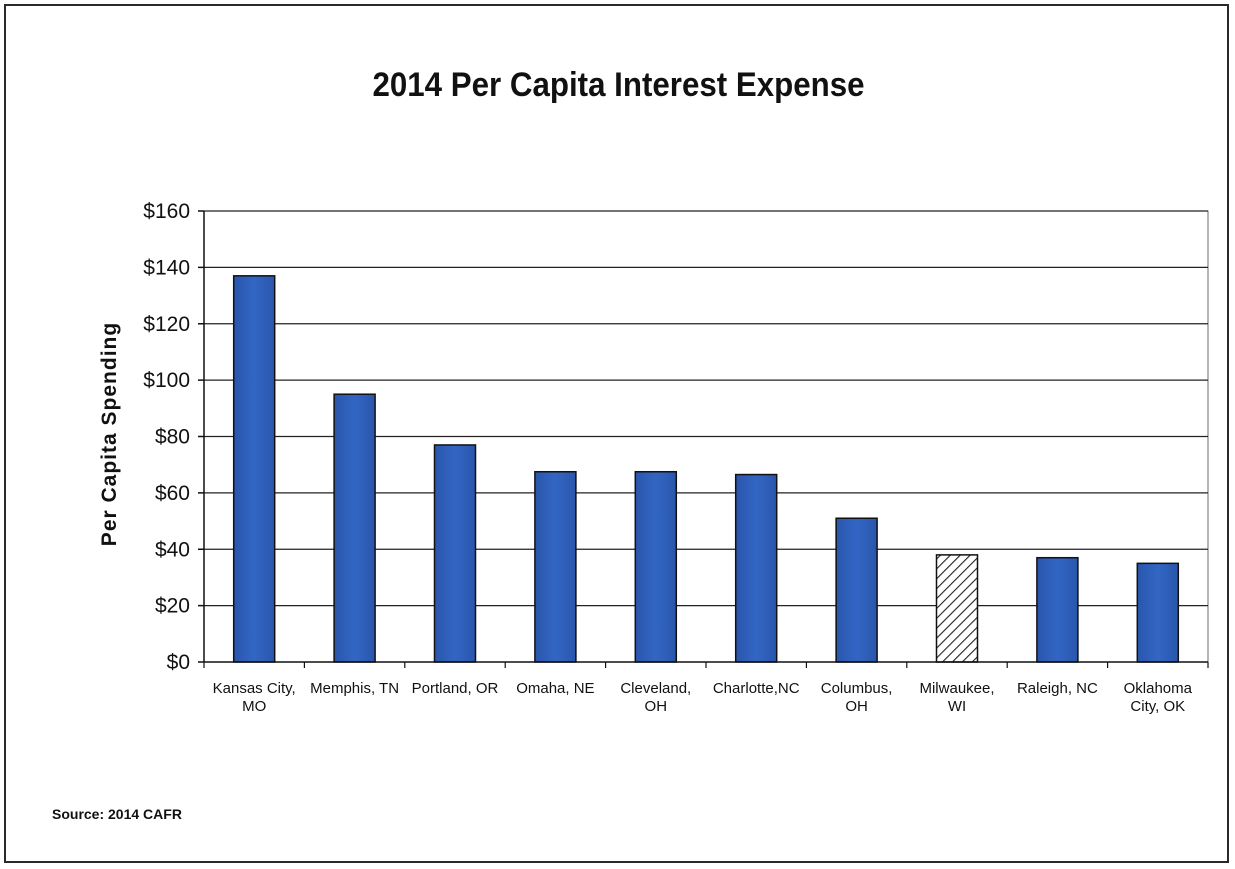 This screenshot has height=869, width=1235. I want to click on x-category-label-line: Omaha, NE, so click(555, 688).